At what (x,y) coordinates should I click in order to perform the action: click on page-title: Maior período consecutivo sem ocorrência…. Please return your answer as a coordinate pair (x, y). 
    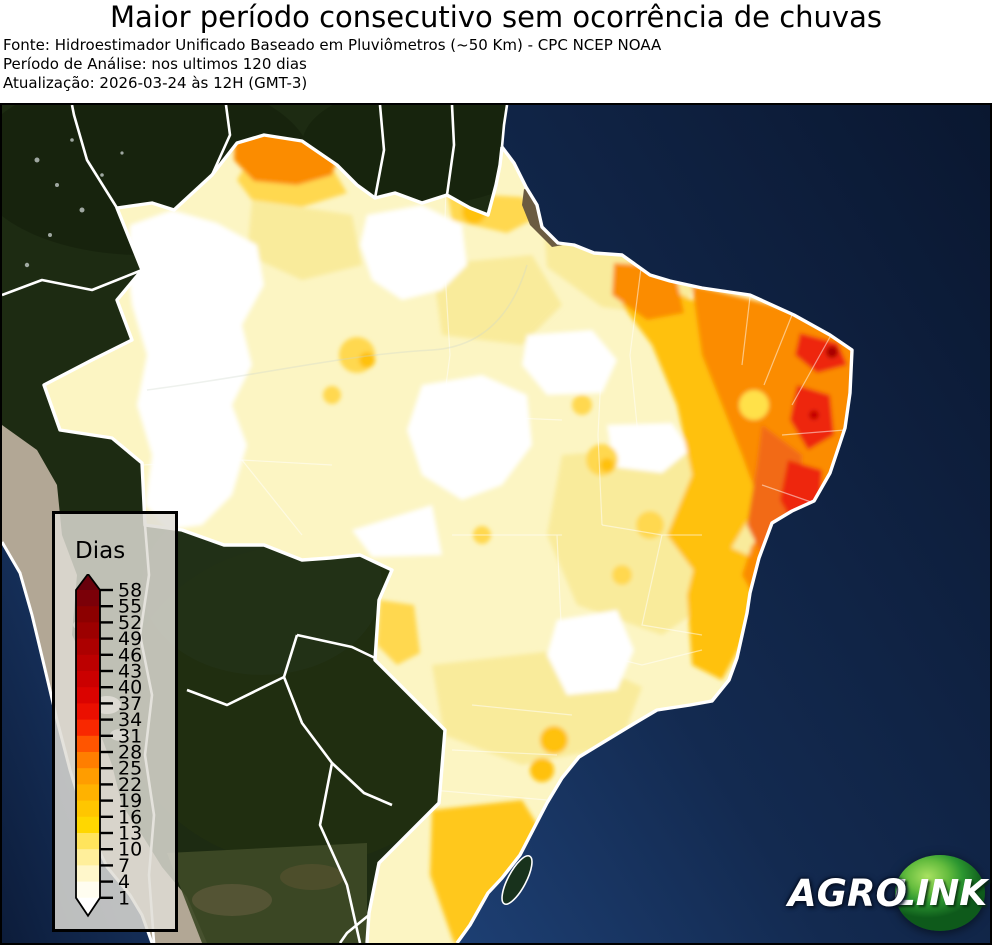
    Looking at the image, I should click on (496, 17).